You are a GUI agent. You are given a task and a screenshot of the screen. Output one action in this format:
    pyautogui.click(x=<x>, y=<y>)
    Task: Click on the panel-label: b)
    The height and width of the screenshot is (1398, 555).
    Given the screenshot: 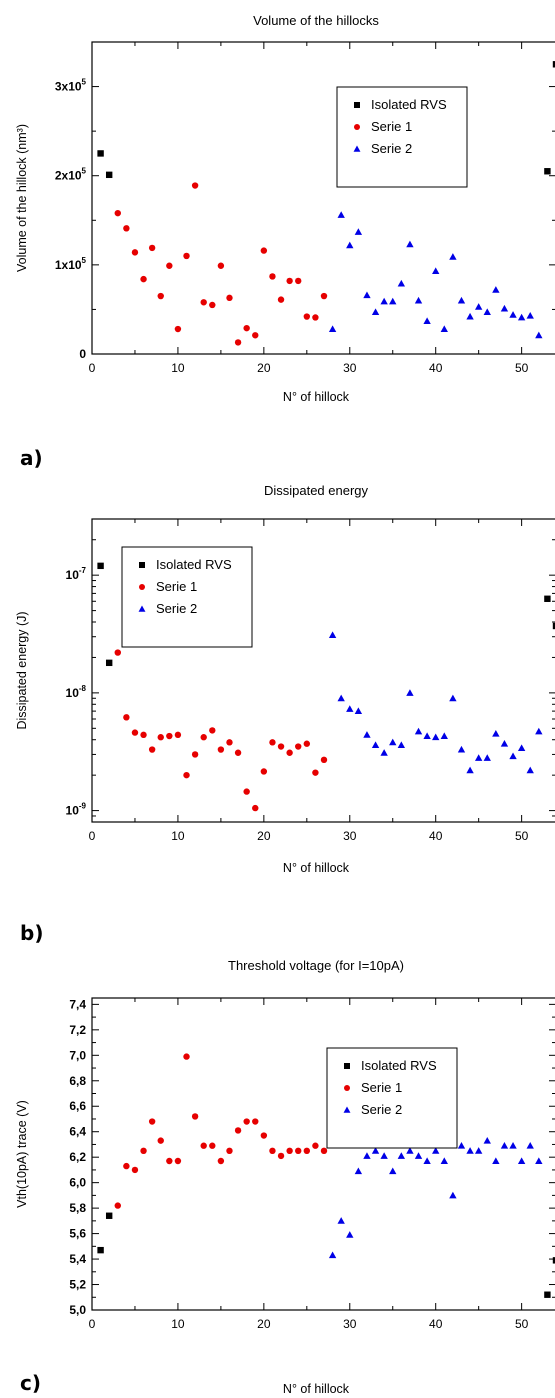 What is the action you would take?
    pyautogui.click(x=31, y=933)
    